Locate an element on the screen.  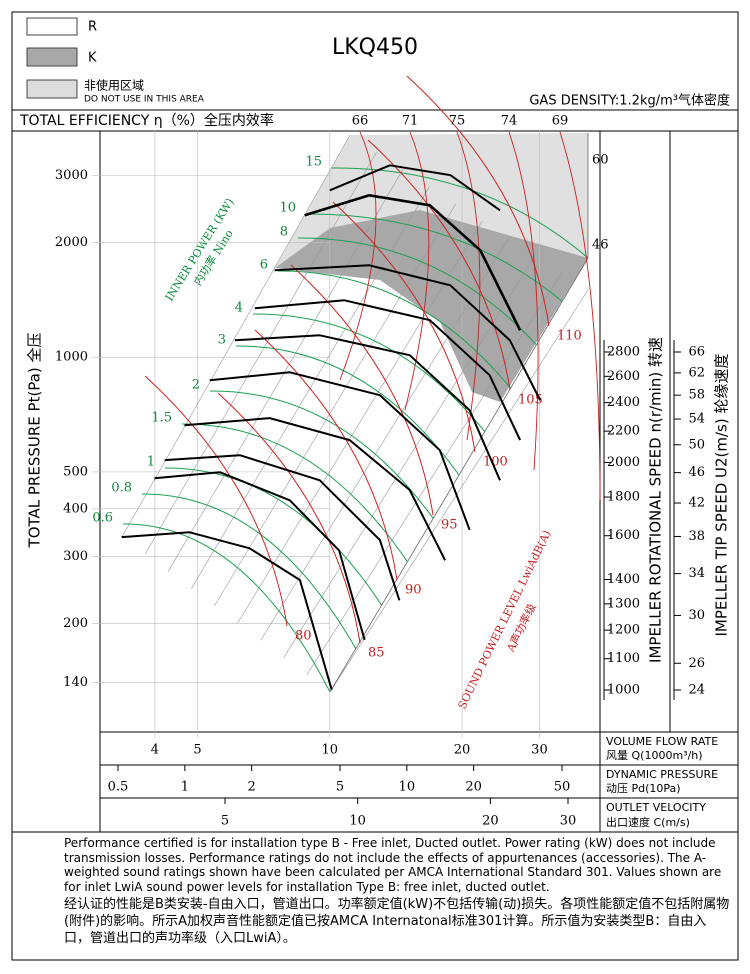
x-tick-label: 4 is located at coordinates (155, 750).